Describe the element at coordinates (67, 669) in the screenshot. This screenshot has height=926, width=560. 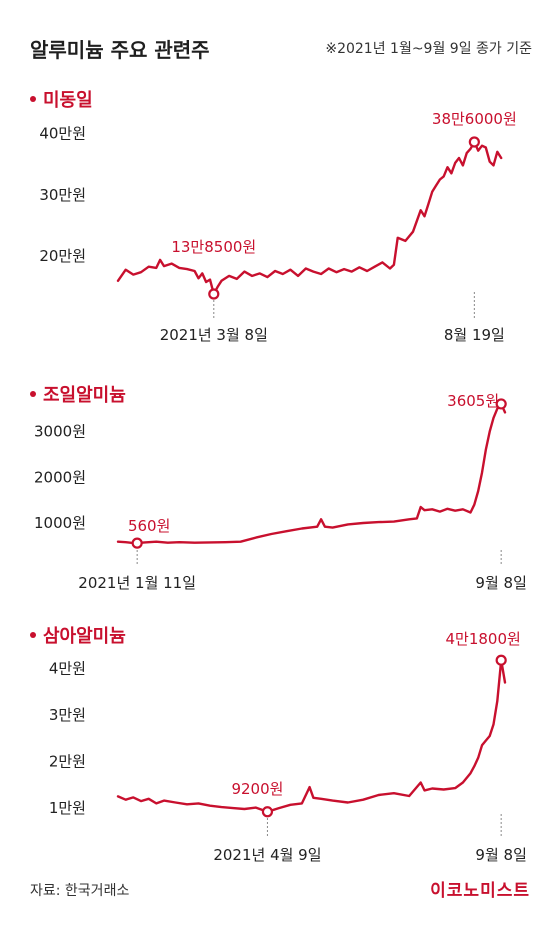
I see `y-tick-label: 4만원` at that location.